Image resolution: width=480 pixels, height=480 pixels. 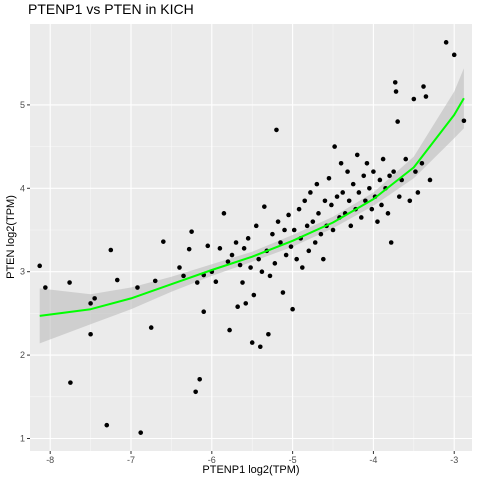 I want to click on x-axis-title: PTENP1 log2(TPM), so click(x=250, y=470).